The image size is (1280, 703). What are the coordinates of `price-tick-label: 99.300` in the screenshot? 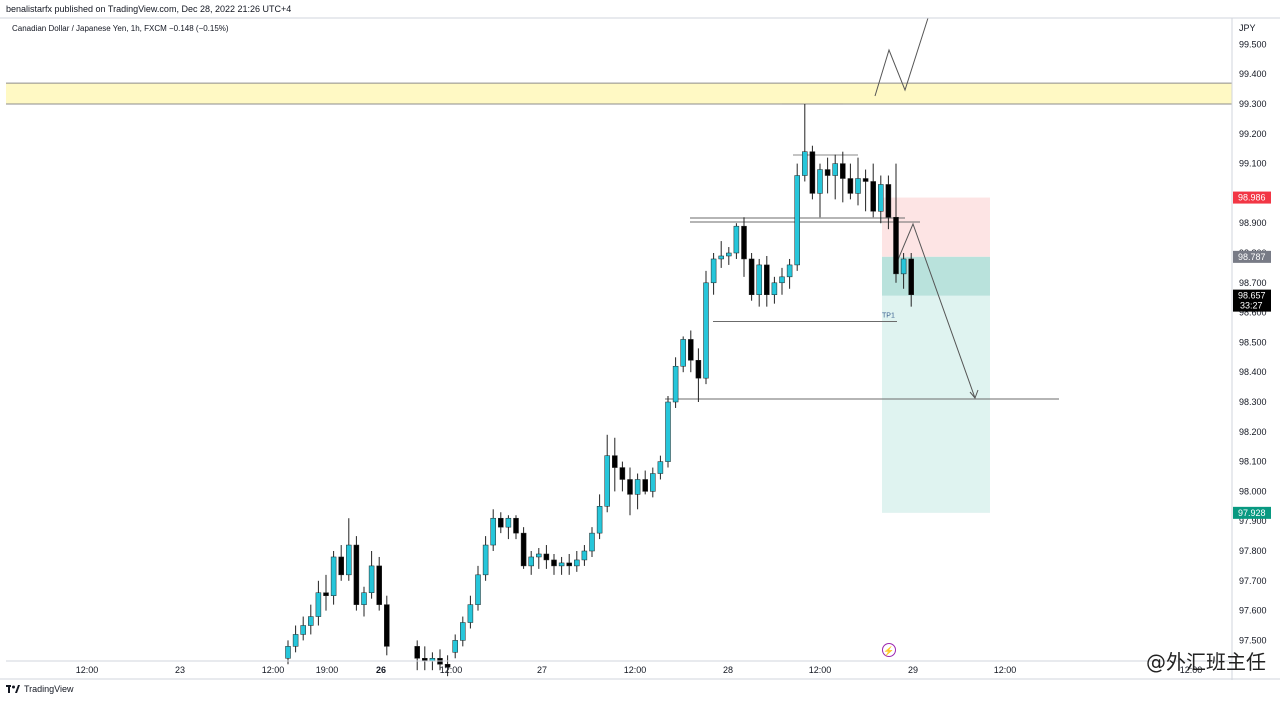 It's located at (1253, 104).